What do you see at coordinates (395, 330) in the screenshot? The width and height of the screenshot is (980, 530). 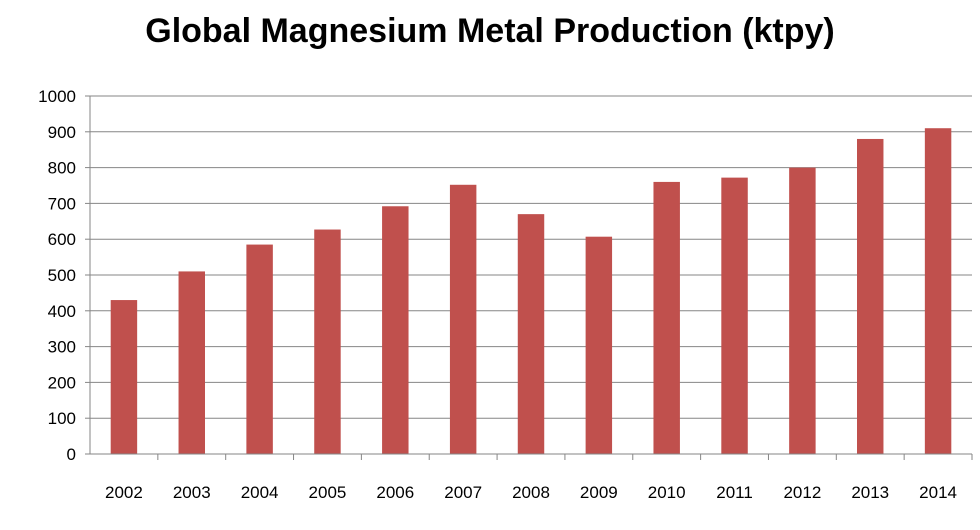 I see `bar-2006` at bounding box center [395, 330].